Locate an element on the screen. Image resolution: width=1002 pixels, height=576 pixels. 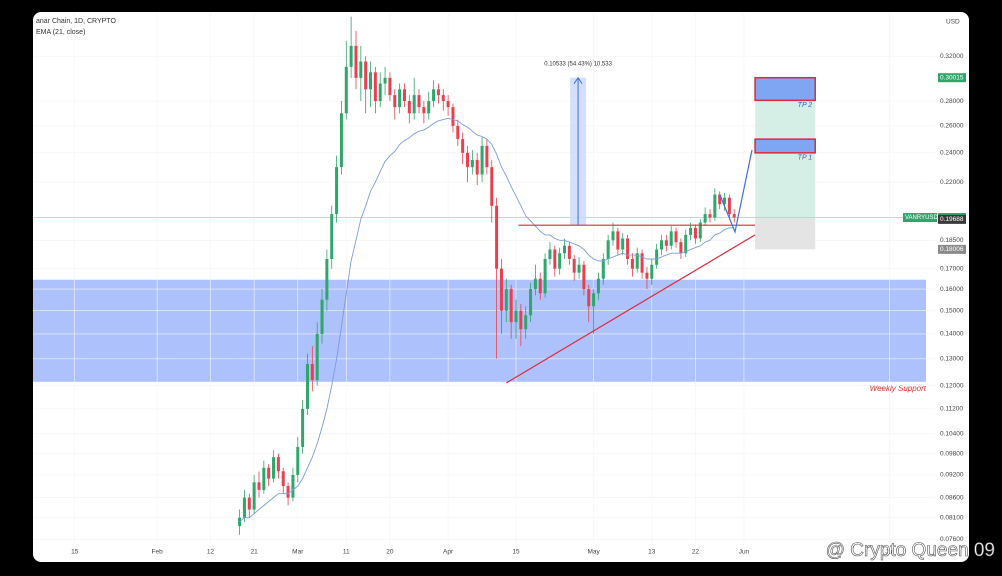
loss-zone is located at coordinates (785, 233).